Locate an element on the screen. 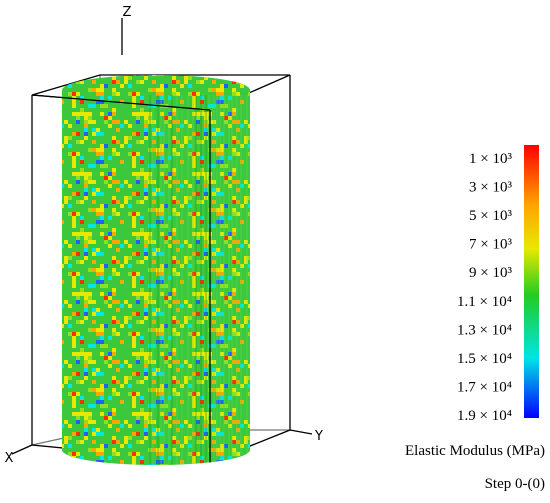 The image size is (550, 503). x-axis is located at coordinates (22, 449).